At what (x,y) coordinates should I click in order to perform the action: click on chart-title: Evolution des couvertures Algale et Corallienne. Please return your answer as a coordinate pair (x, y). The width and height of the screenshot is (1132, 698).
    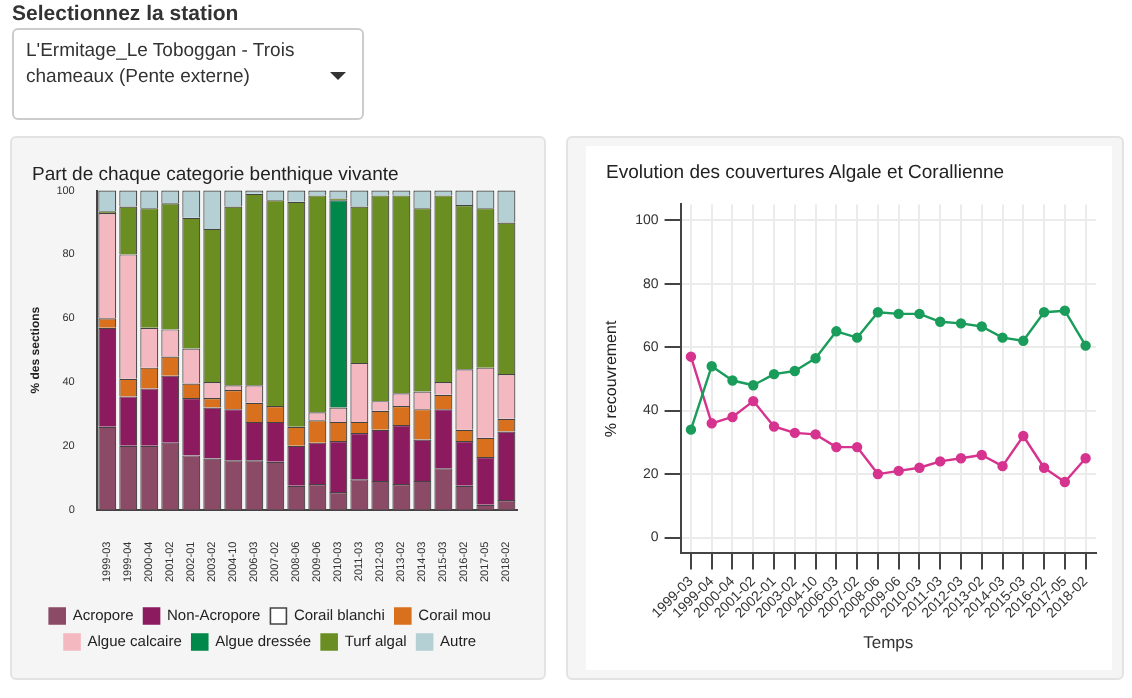
    Looking at the image, I should click on (805, 173).